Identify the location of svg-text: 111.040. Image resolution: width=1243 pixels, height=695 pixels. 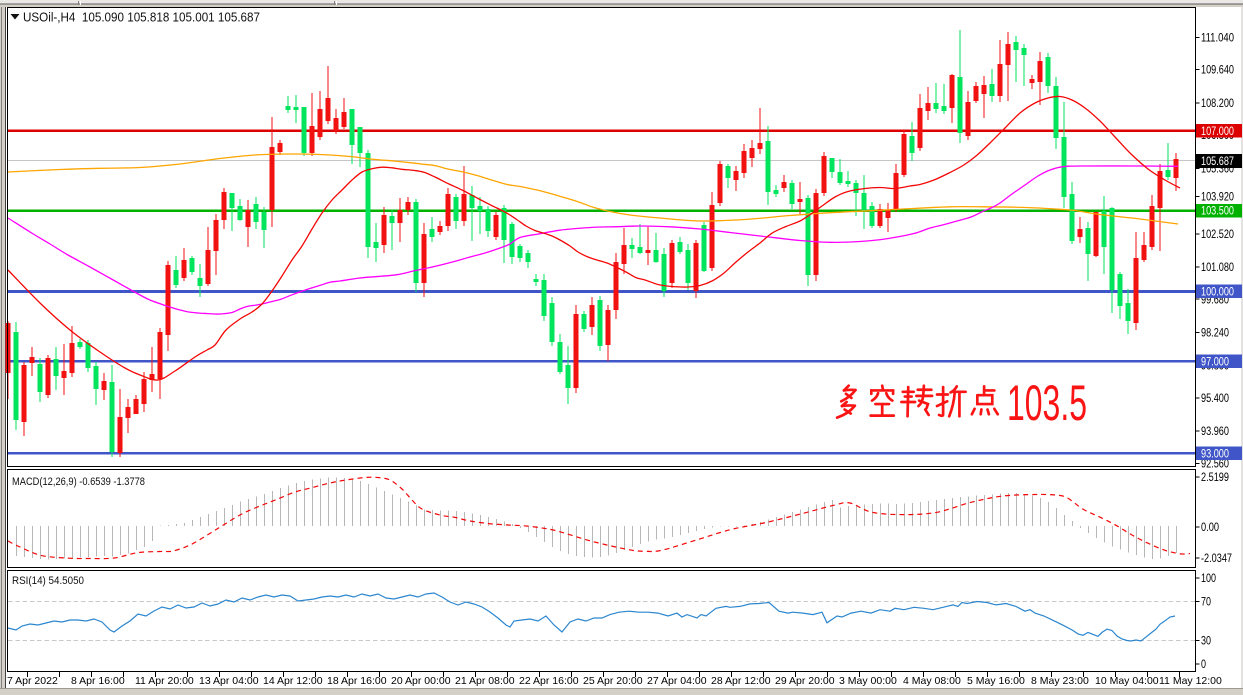
(1217, 38).